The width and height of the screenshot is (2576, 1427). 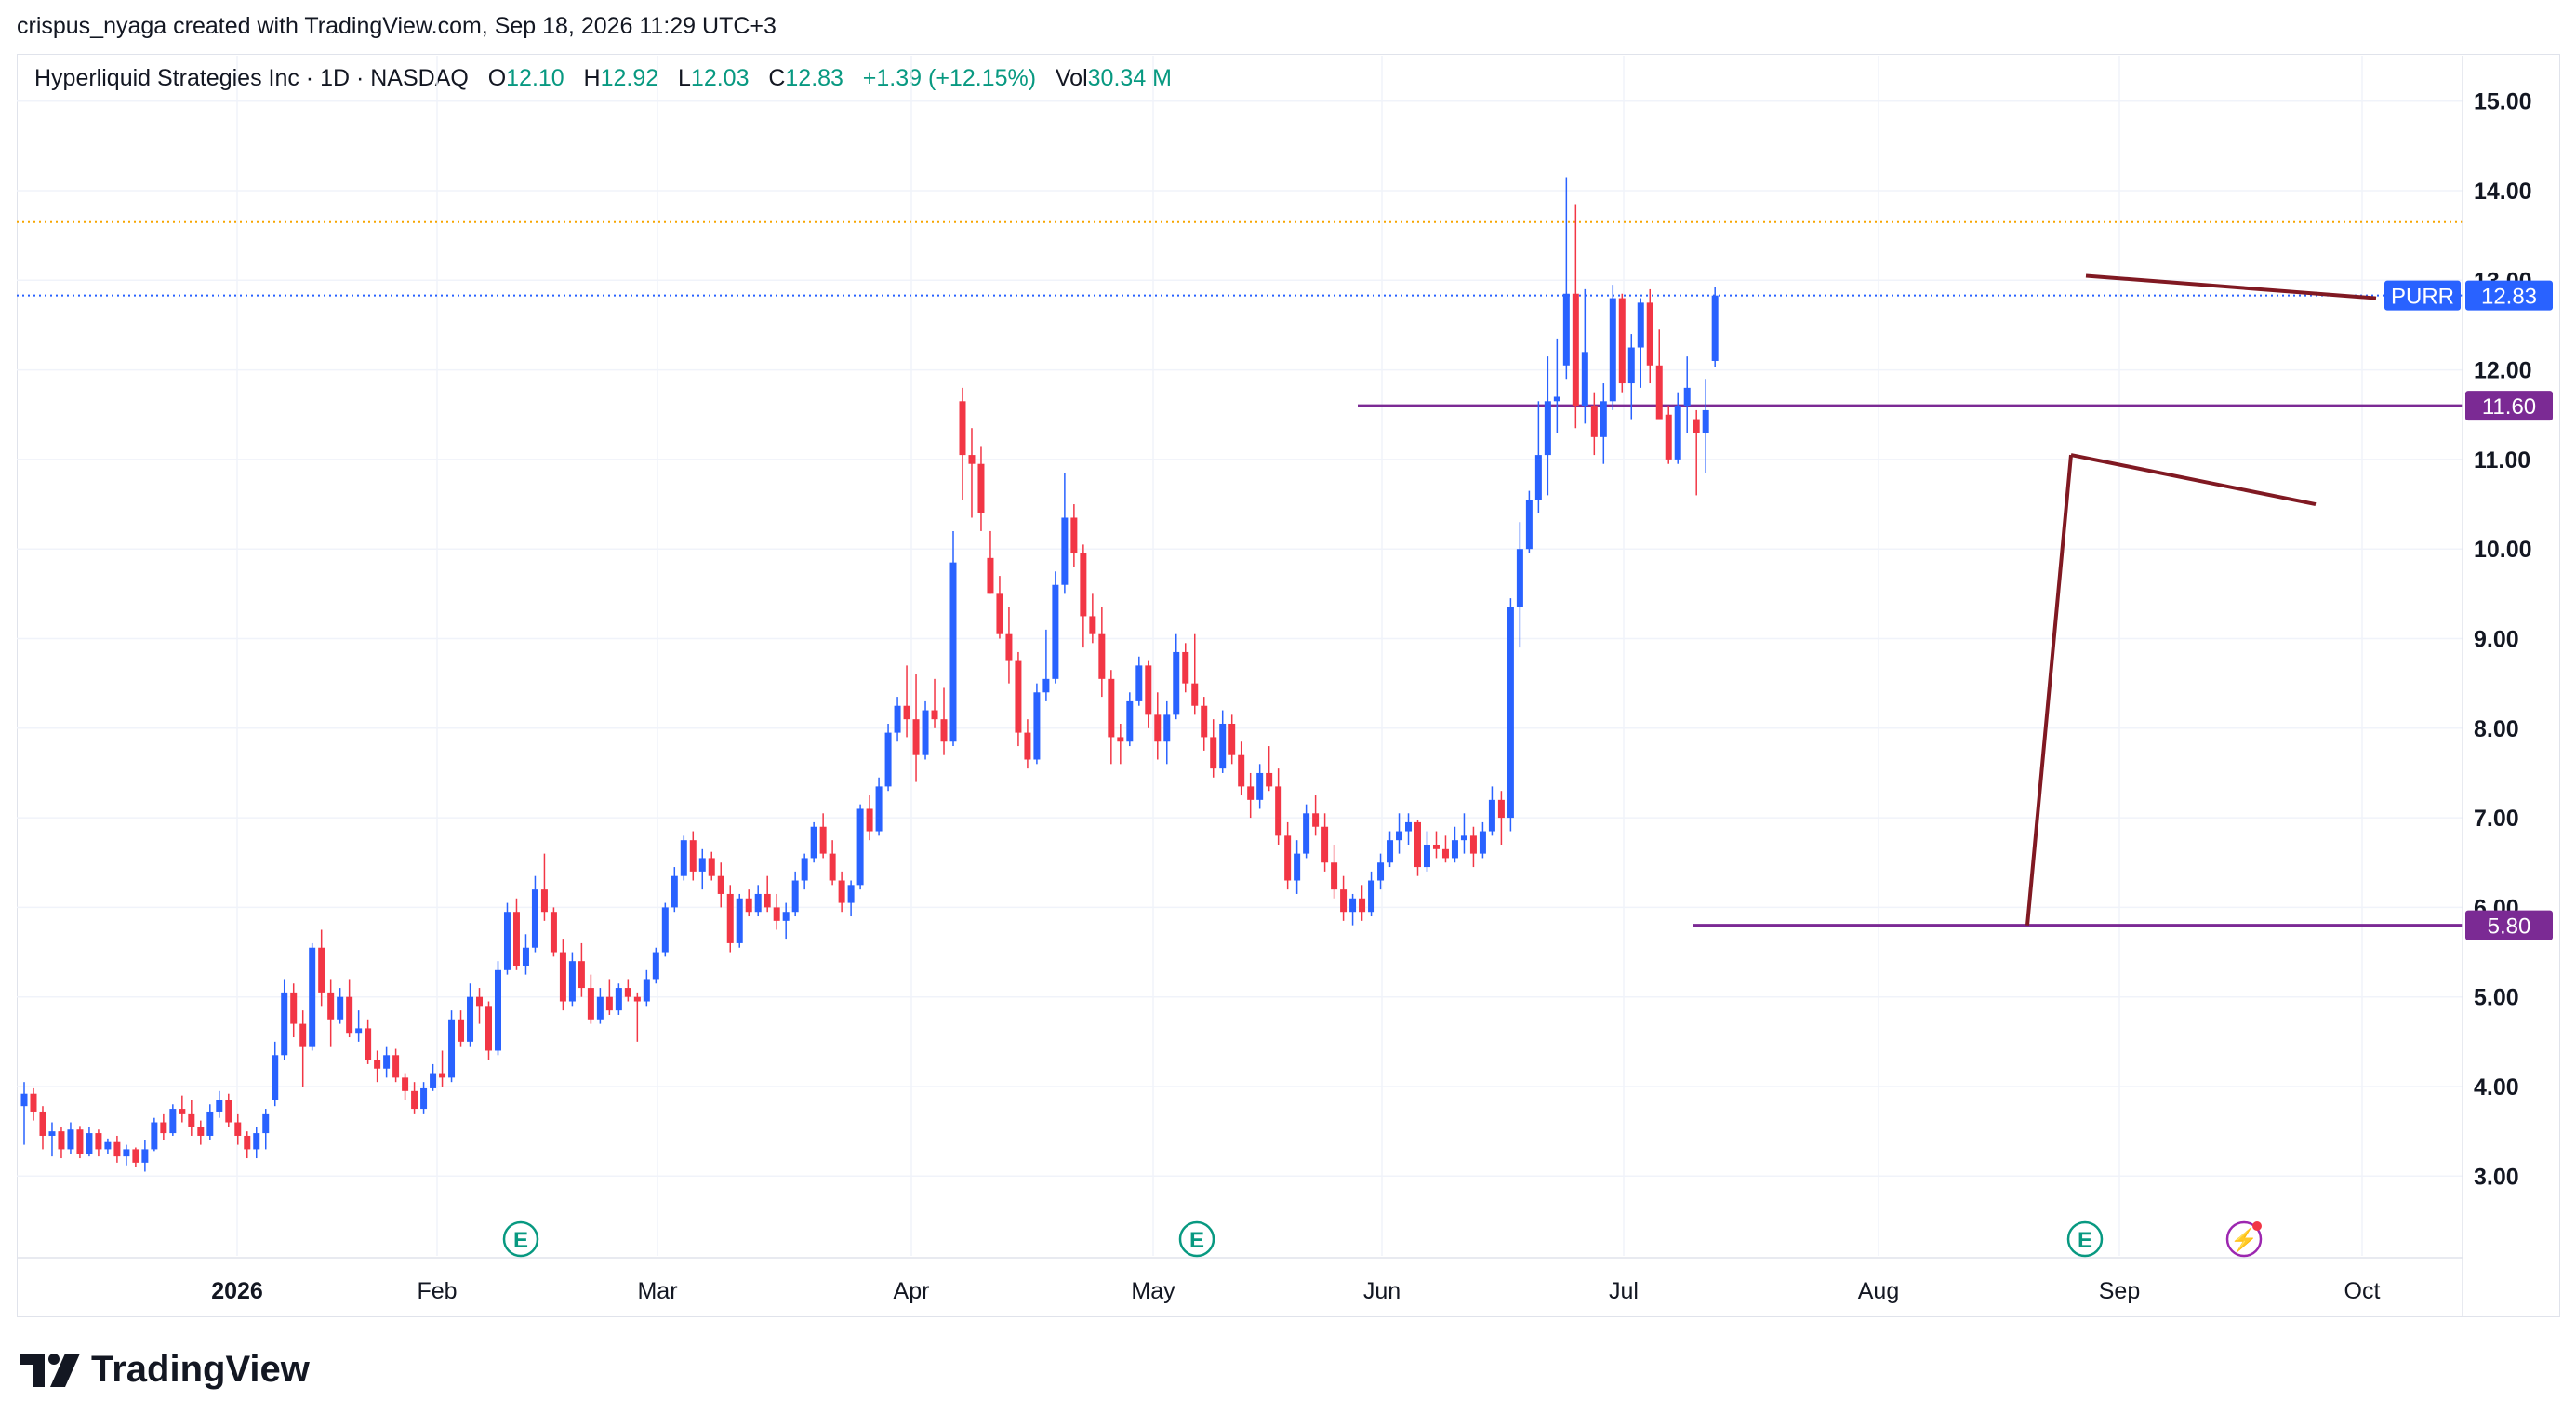 I want to click on flag-upper-trendline, so click(x=2231, y=286).